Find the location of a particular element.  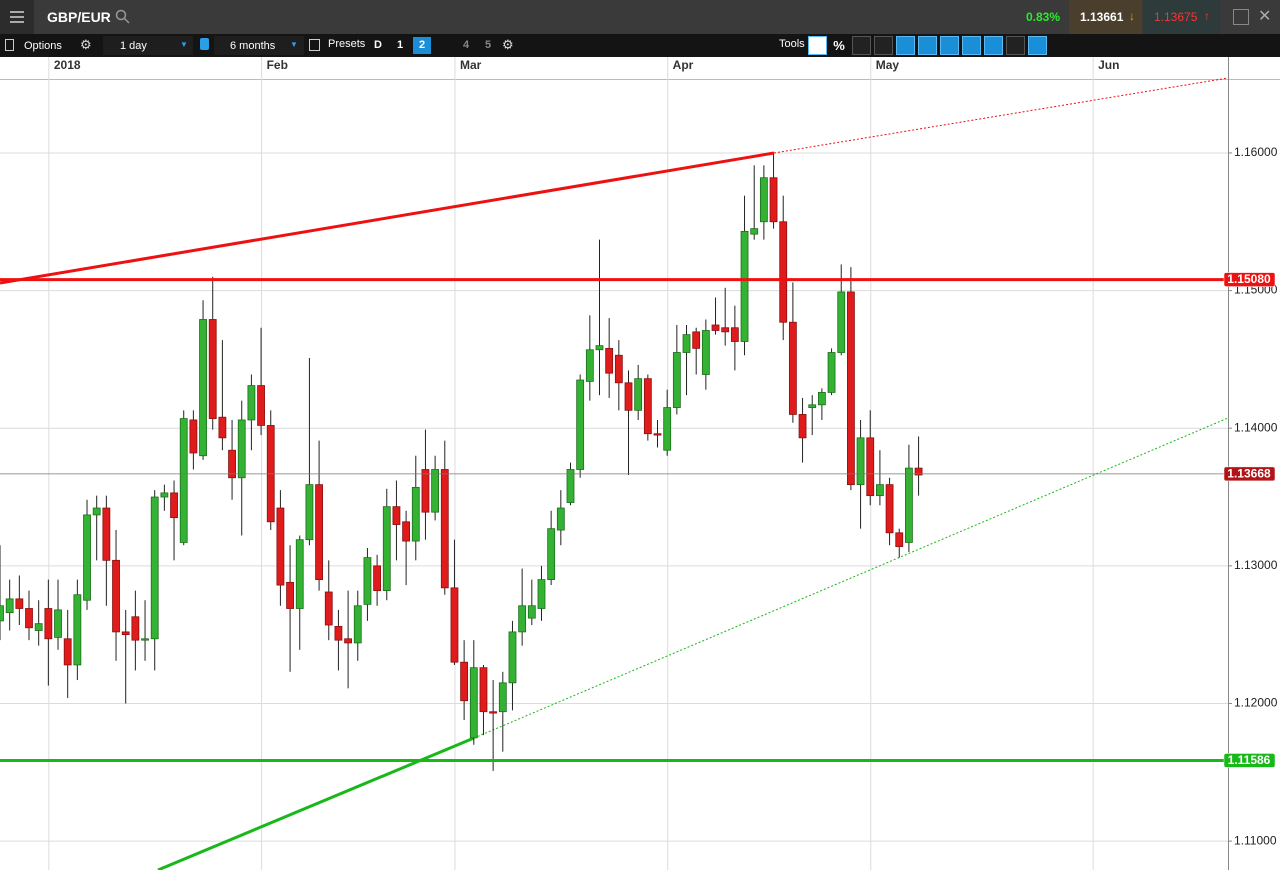

interval-select: 1 day ▼ is located at coordinates (148, 45).